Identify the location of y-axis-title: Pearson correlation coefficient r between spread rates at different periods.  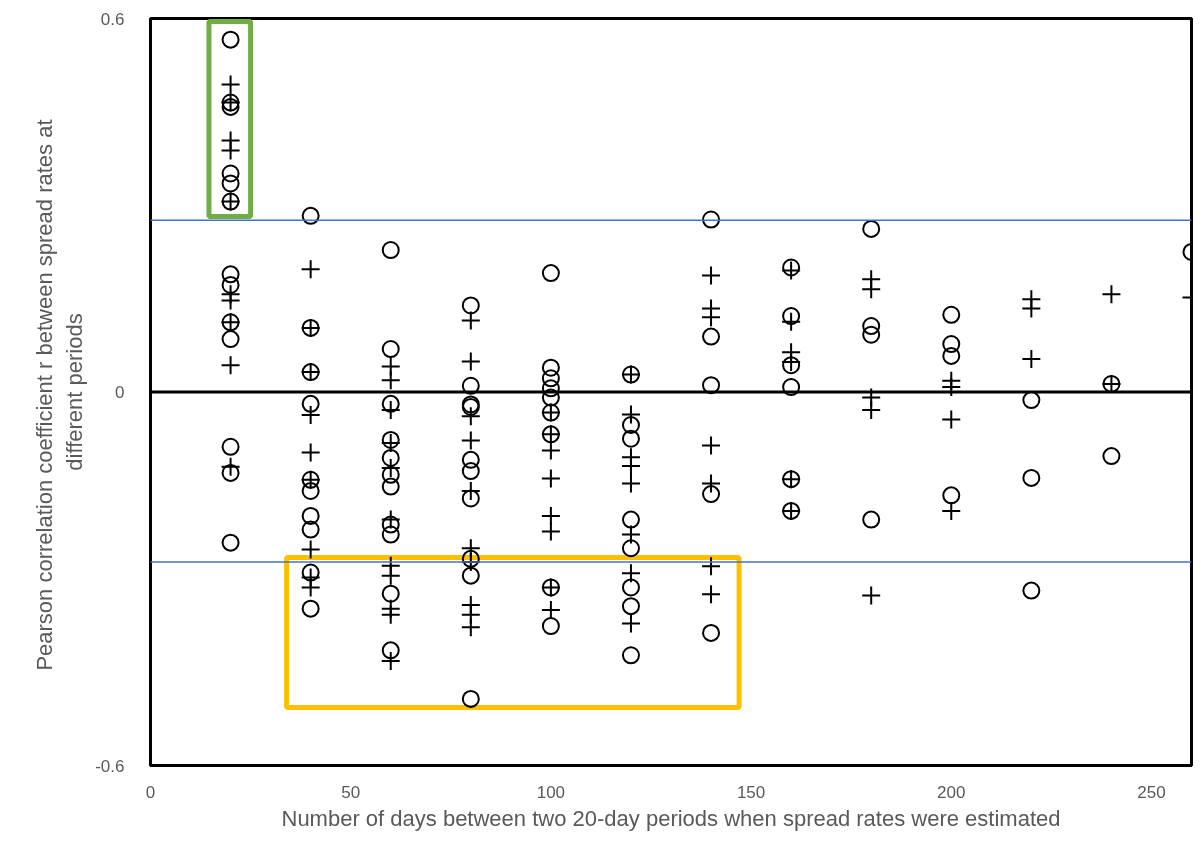
(60, 395).